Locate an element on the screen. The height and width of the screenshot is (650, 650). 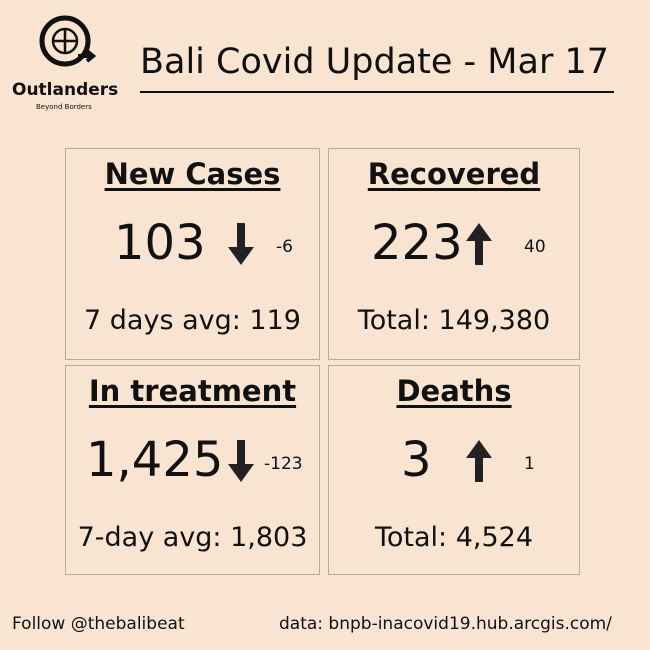
card-footer: 7-day avg: 1,803 is located at coordinates (192, 537).